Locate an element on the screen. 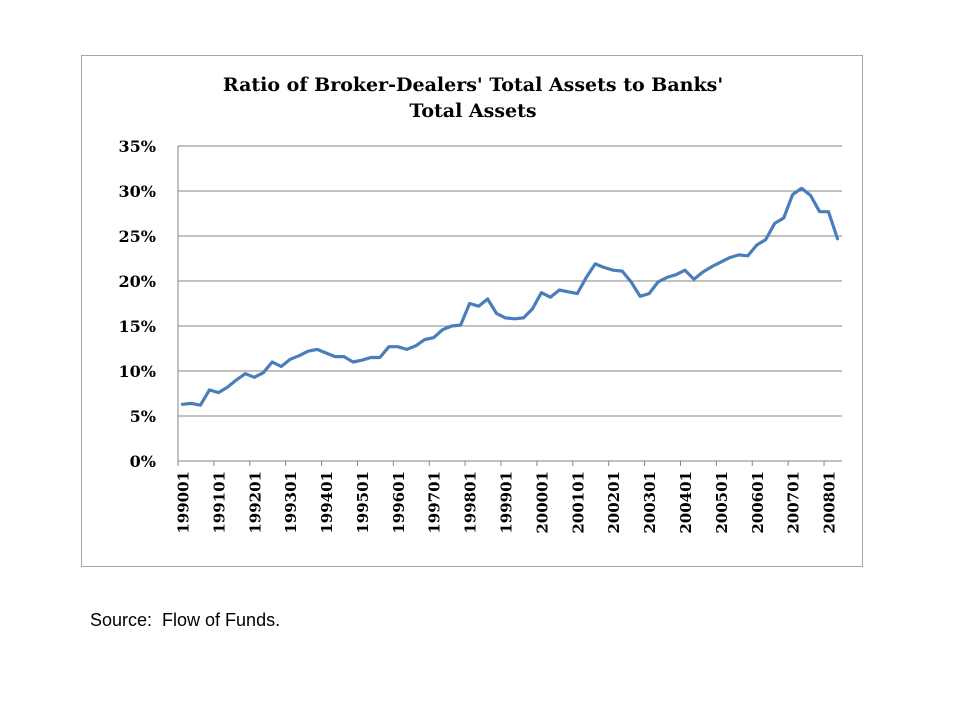 The image size is (960, 720). x-tick-label: 199201 is located at coordinates (255, 502).